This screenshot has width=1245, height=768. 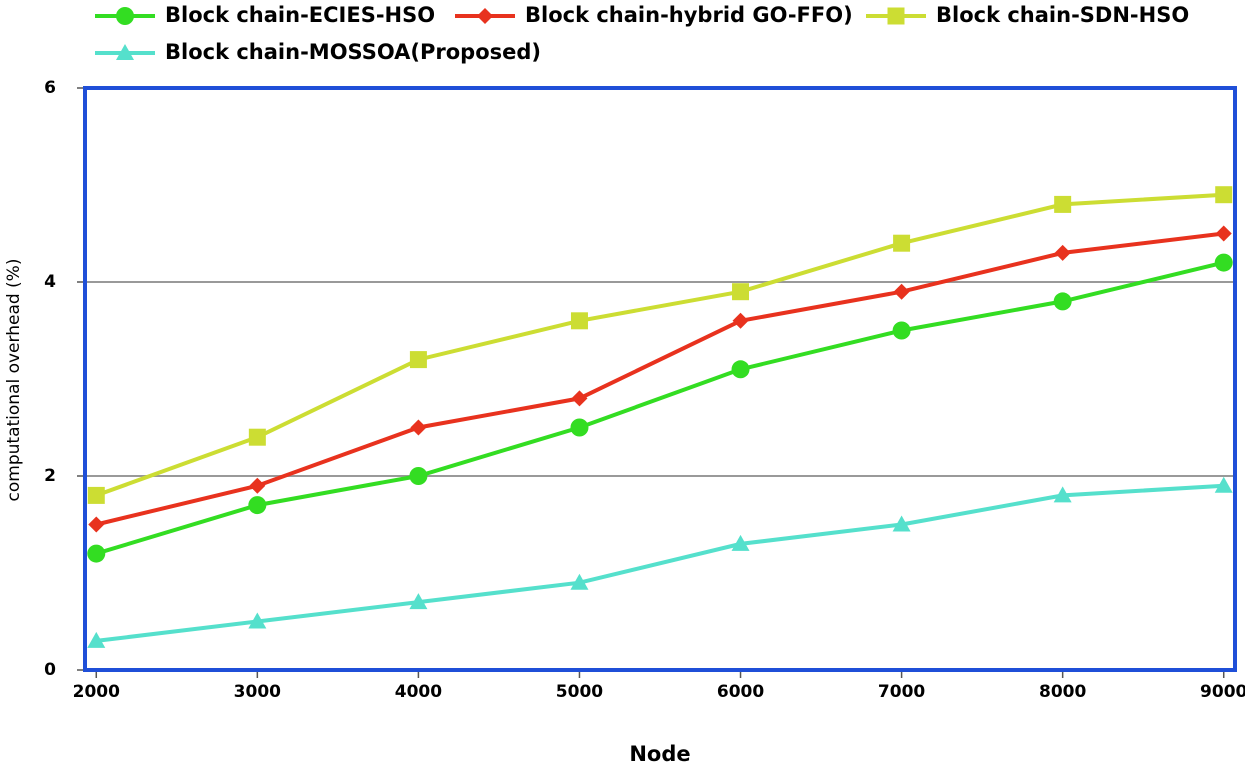 I want to click on legend-item: Block chain-hybrid GO-FFO), so click(x=654, y=15).